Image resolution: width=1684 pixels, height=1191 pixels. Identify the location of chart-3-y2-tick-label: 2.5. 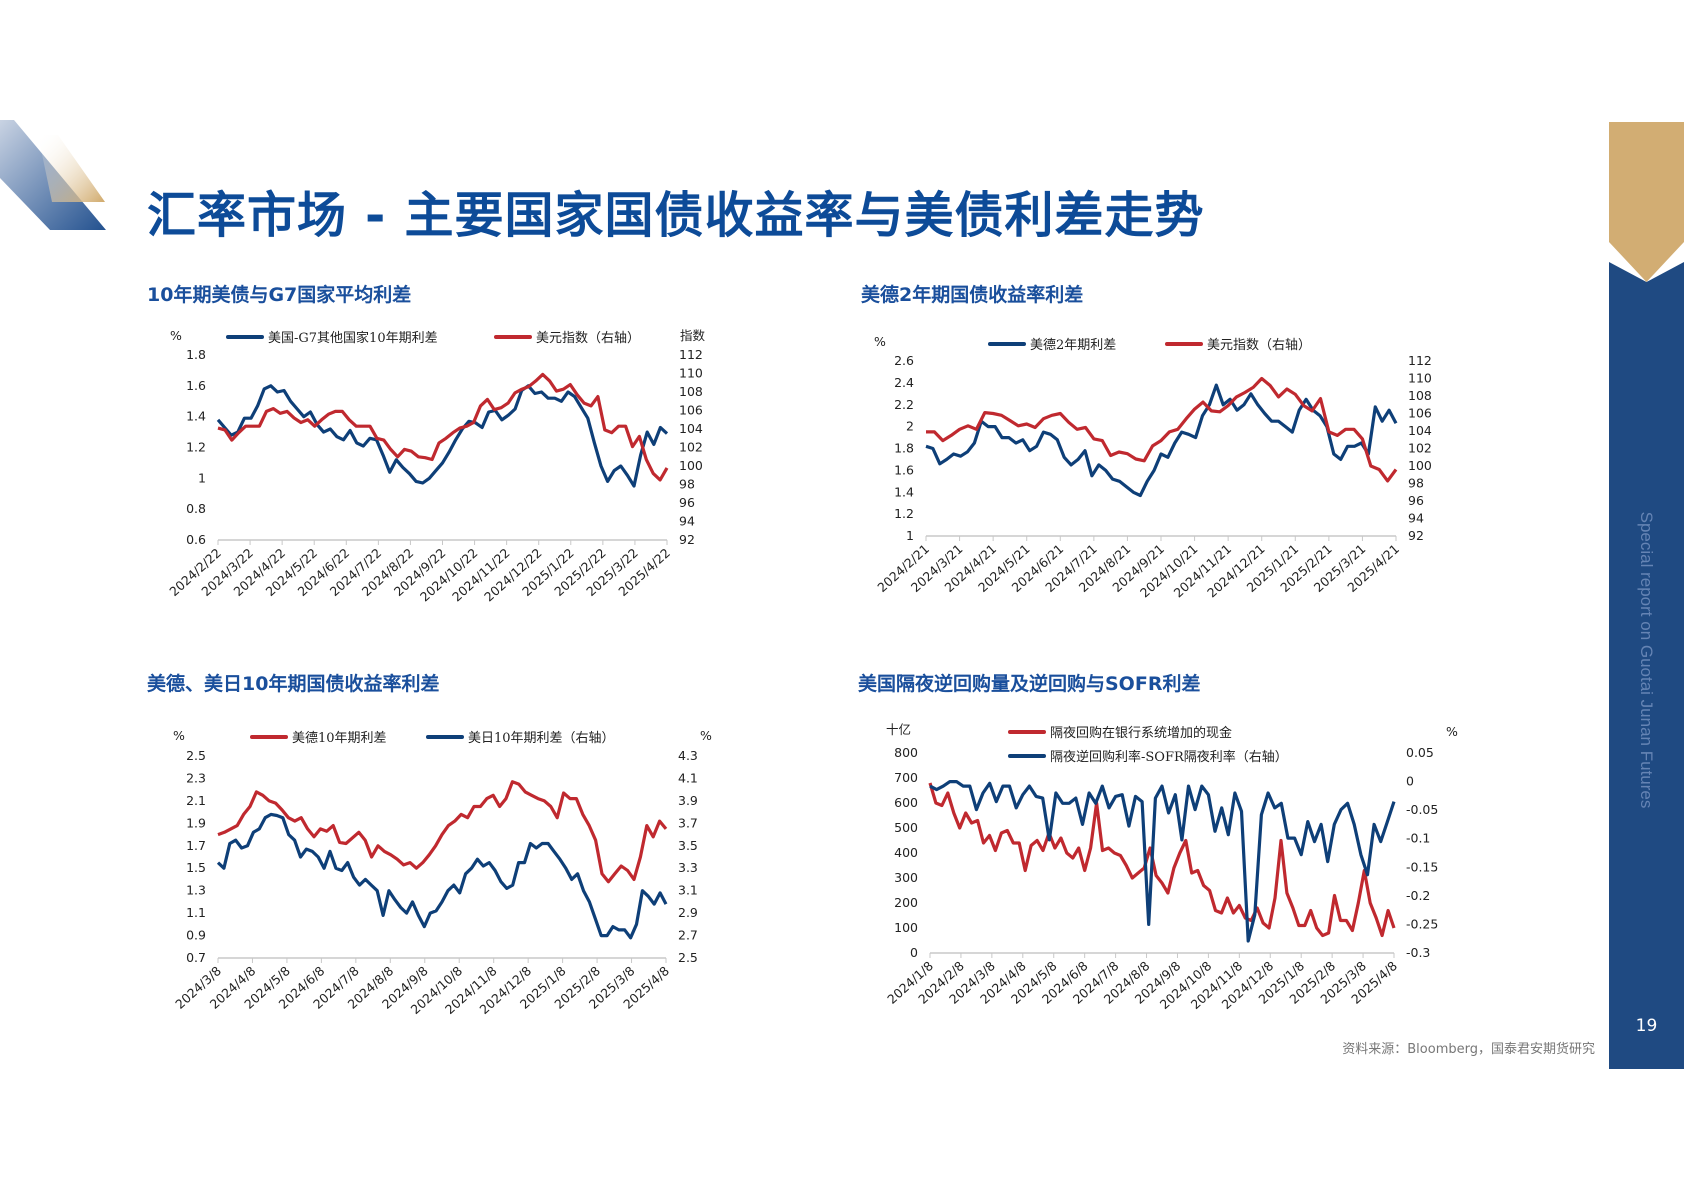
(688, 957).